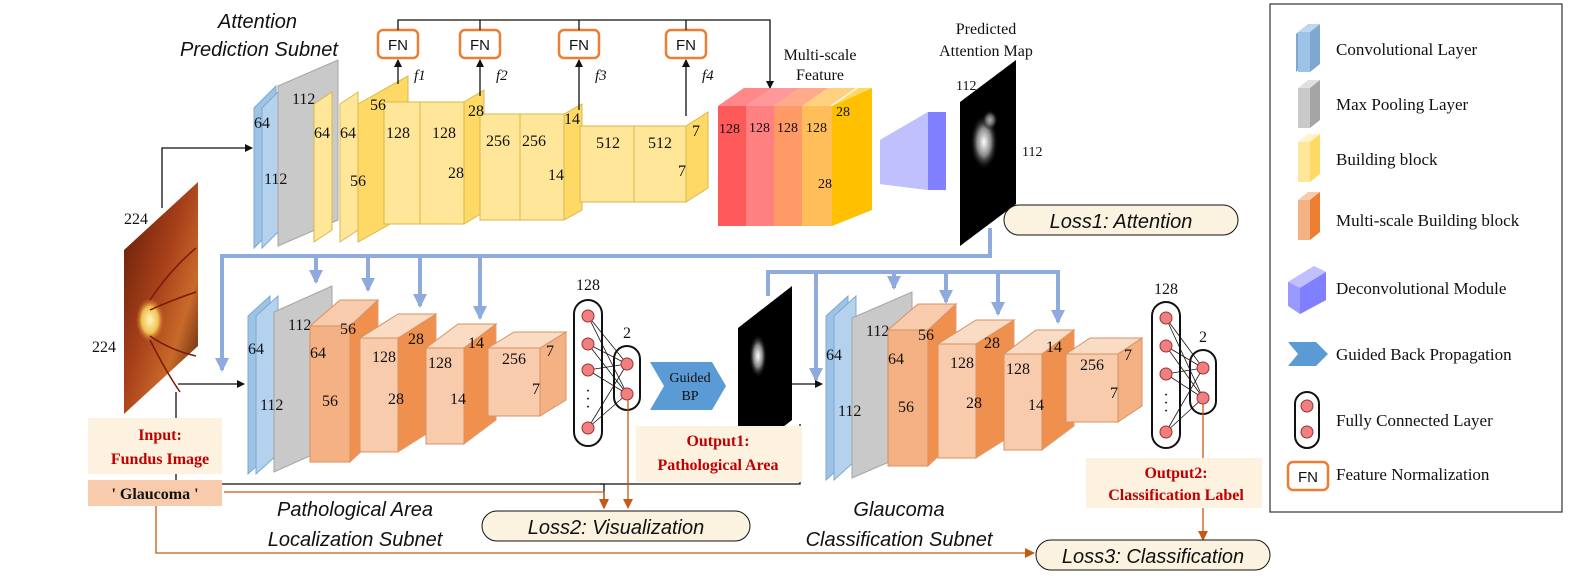 This screenshot has height=586, width=1587. What do you see at coordinates (843, 112) in the screenshot?
I see `multiscale-w: 28` at bounding box center [843, 112].